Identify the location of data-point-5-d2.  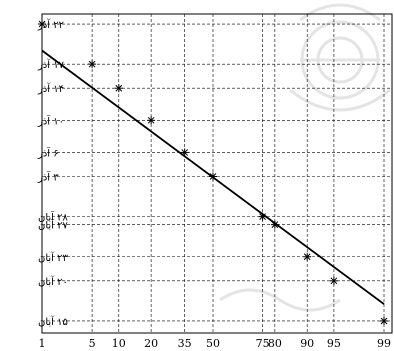
(185, 152).